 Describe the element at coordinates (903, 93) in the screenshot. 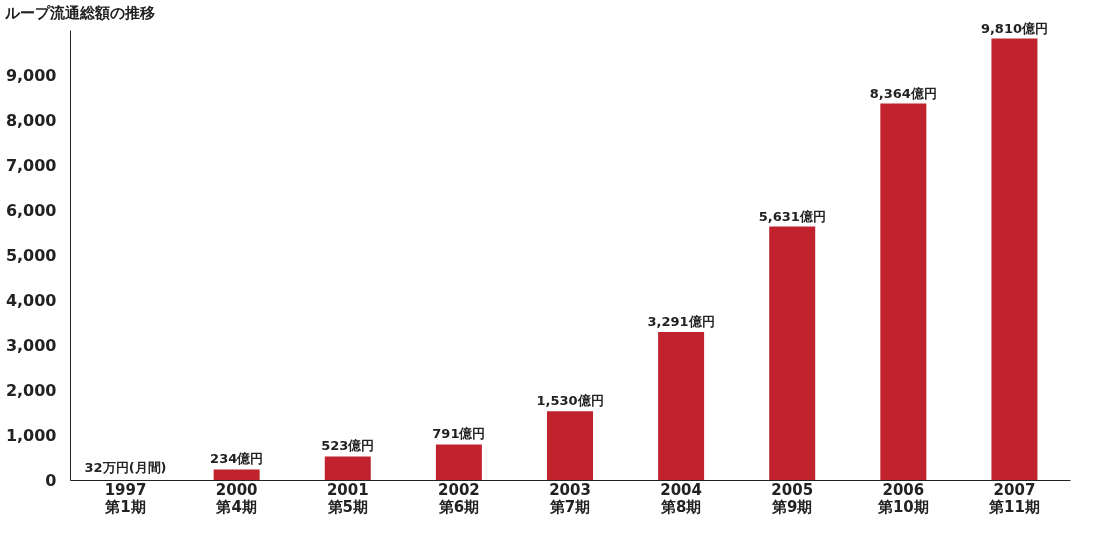

I see `data-label: 8,364億円` at that location.